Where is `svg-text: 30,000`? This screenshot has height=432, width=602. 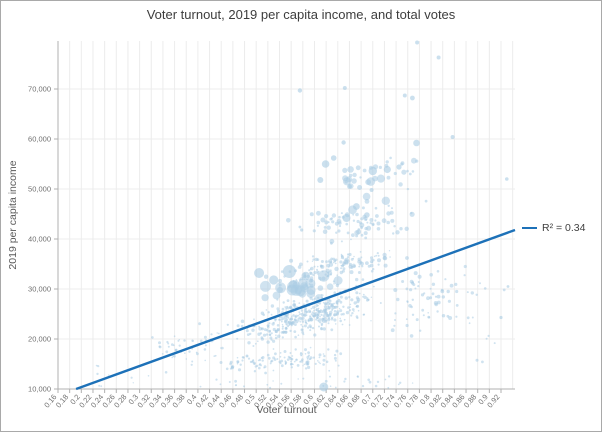
svg-text: 30,000 is located at coordinates (39, 289).